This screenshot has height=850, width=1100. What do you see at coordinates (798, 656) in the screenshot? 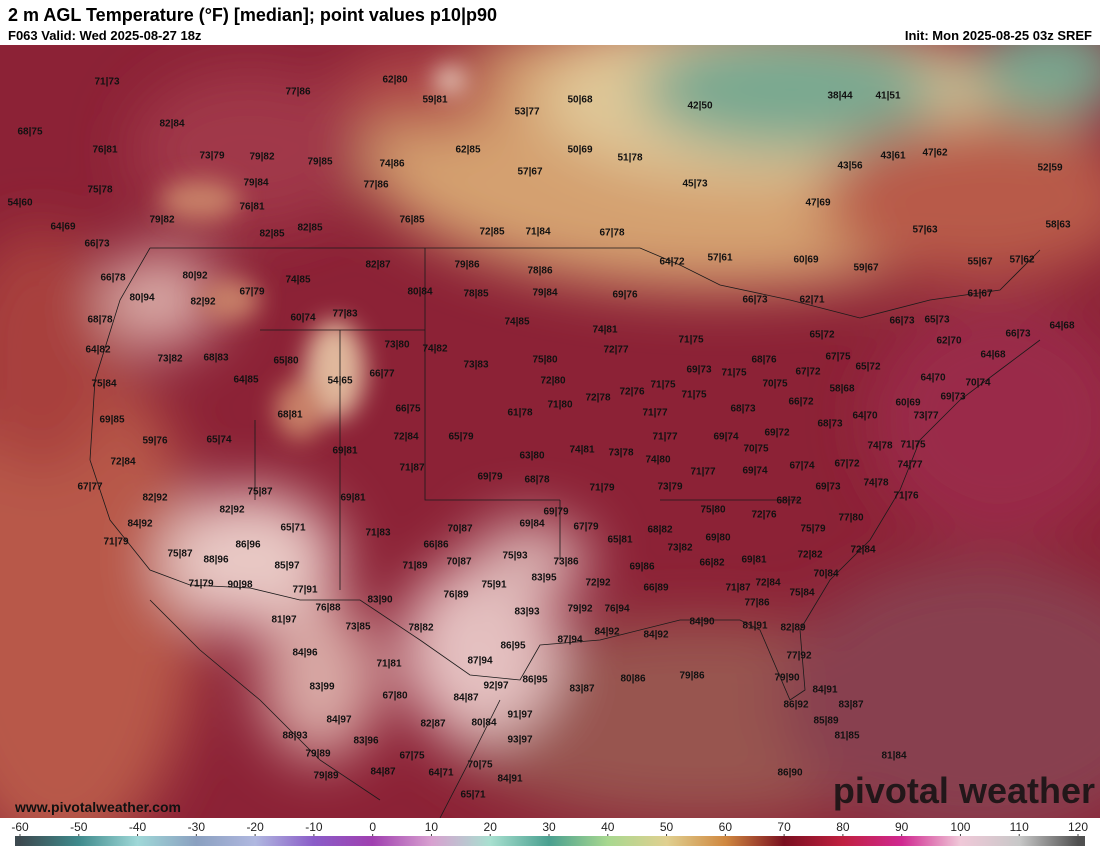
I see `point-value: 77|92` at bounding box center [798, 656].